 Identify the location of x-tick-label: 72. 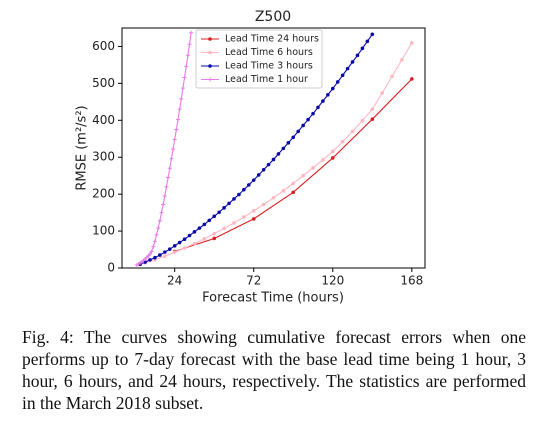
(253, 281).